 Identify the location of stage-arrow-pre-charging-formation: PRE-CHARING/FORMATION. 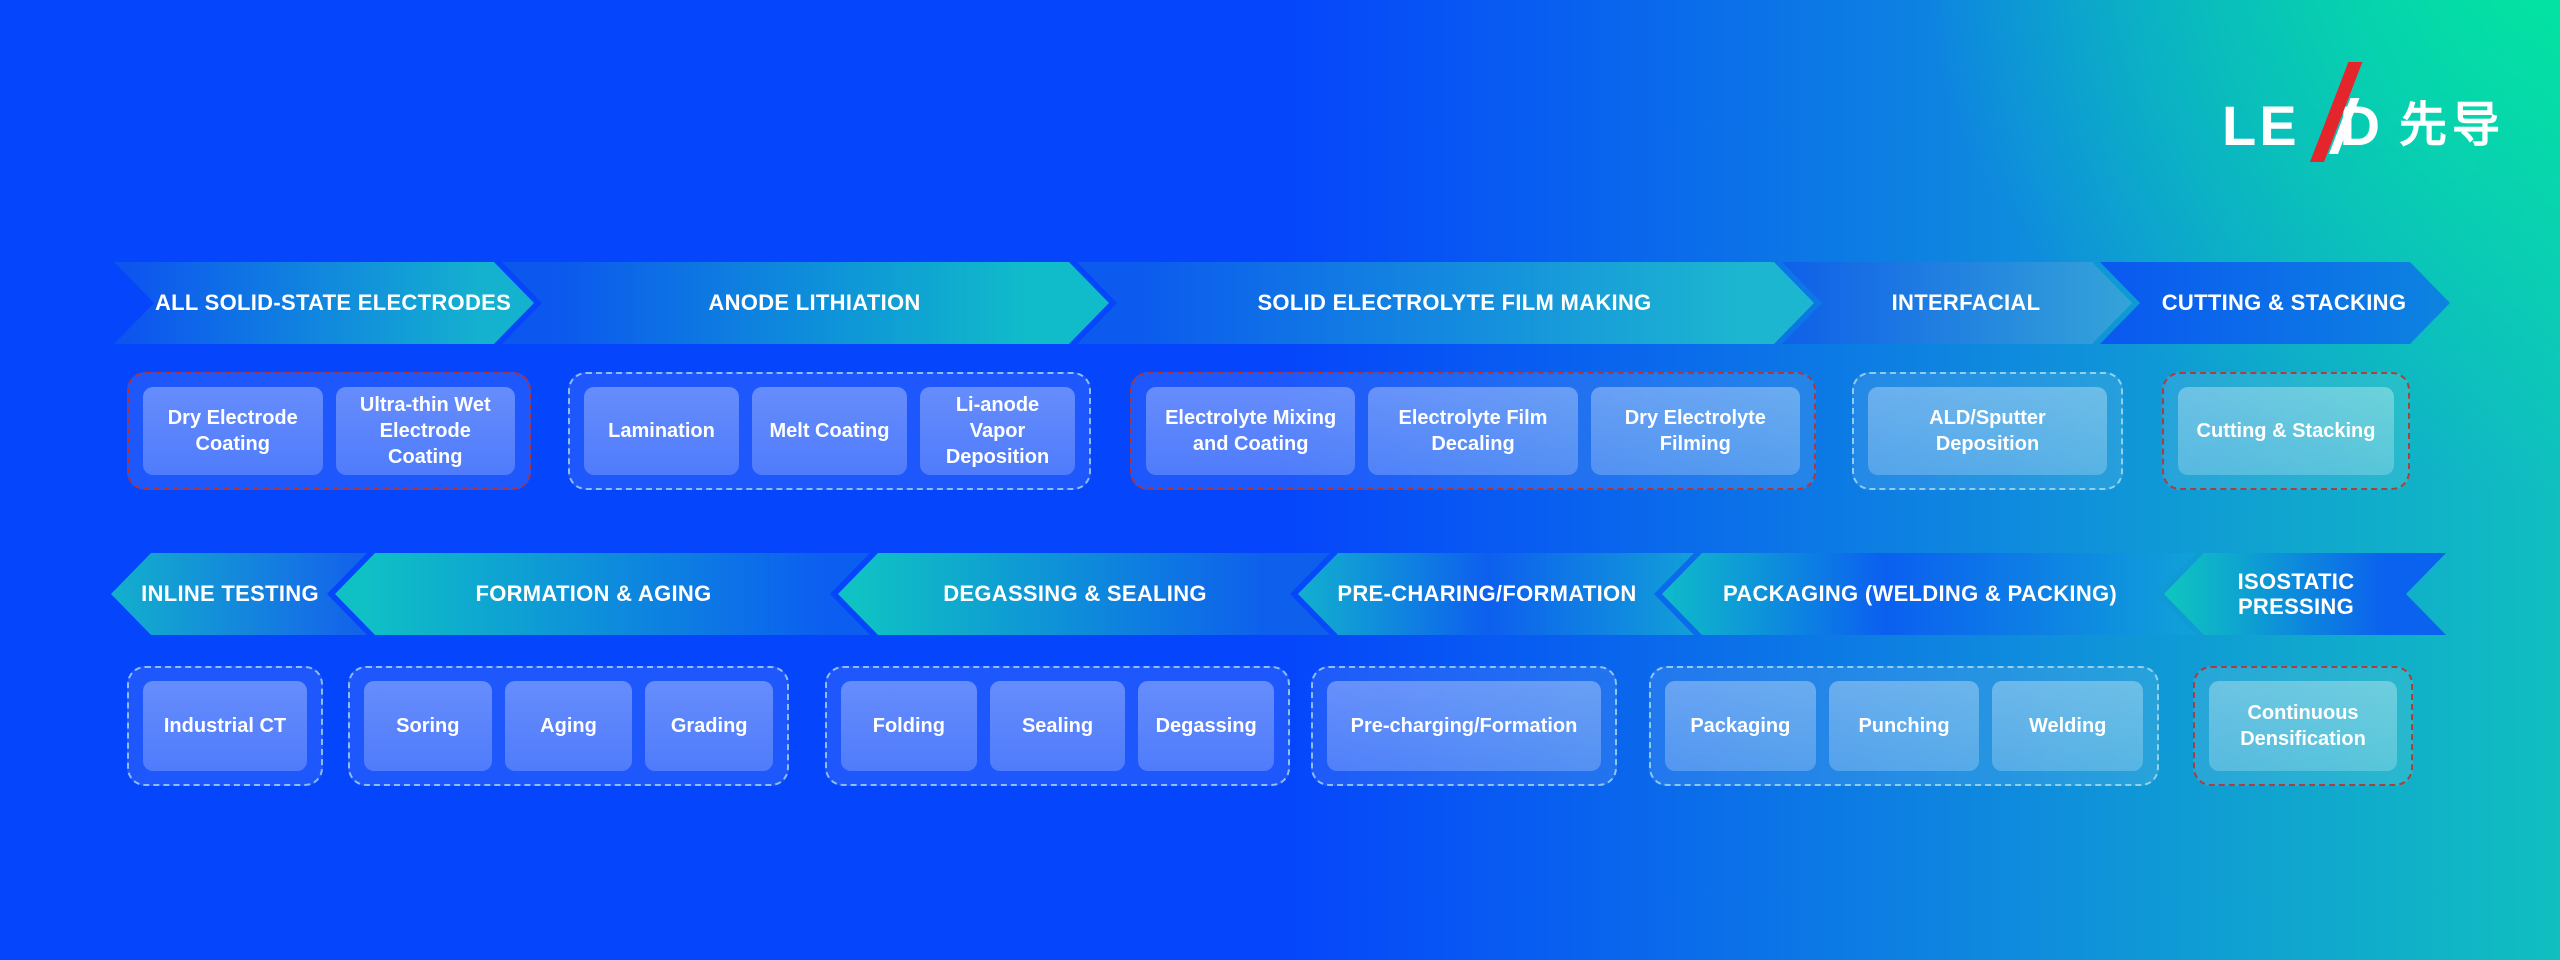
(1496, 594).